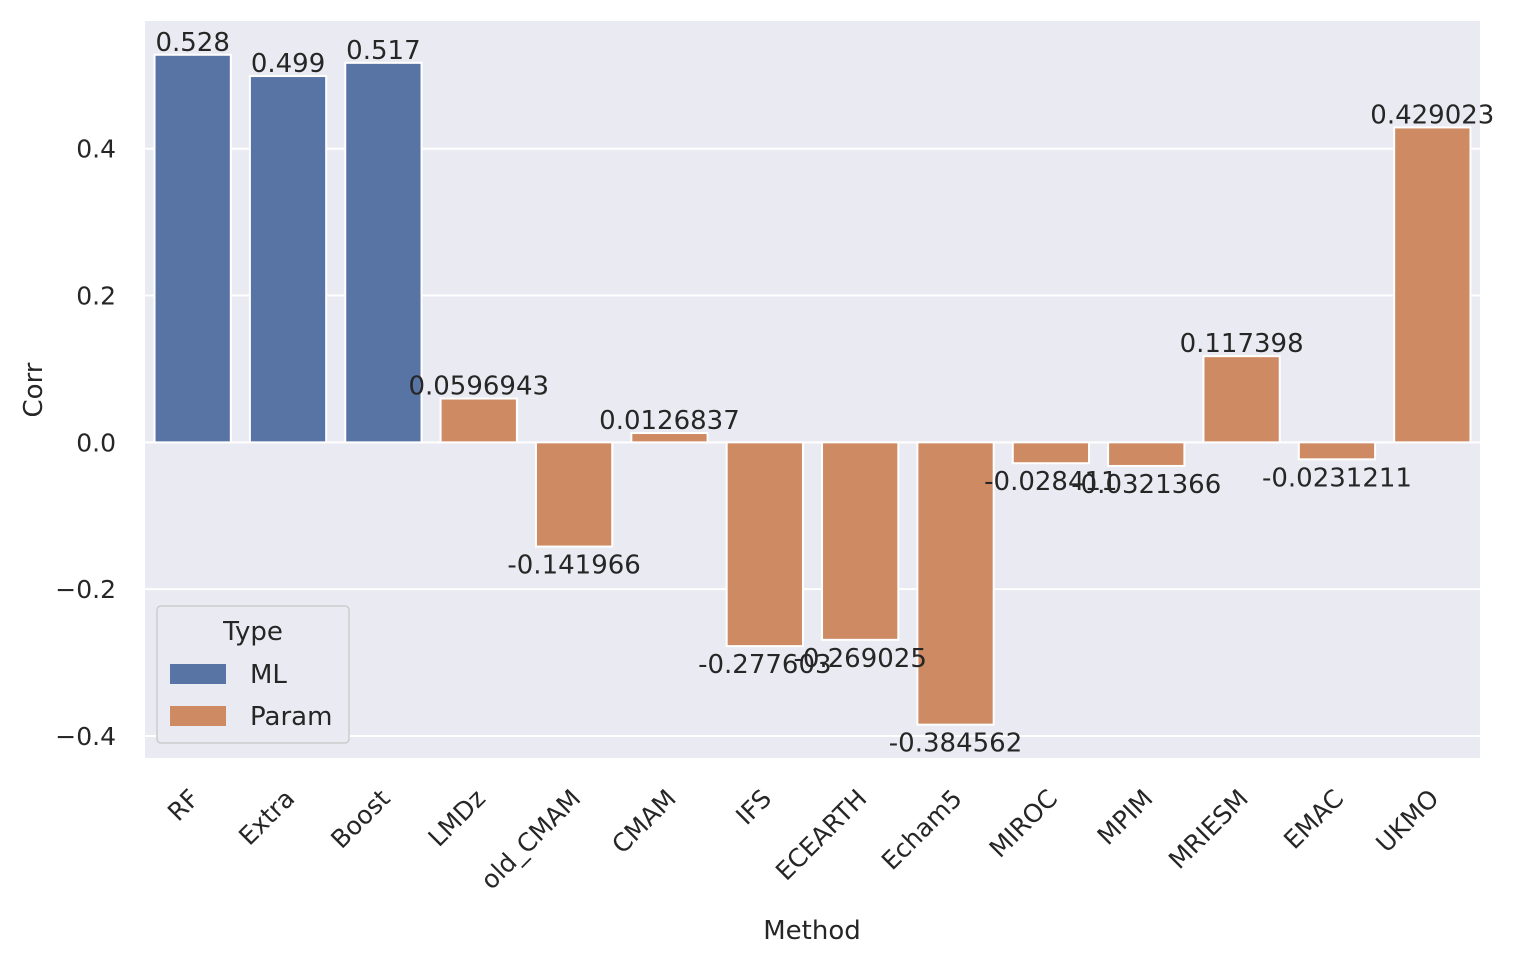 The image size is (1519, 965). I want to click on bar-emac, so click(1337, 451).